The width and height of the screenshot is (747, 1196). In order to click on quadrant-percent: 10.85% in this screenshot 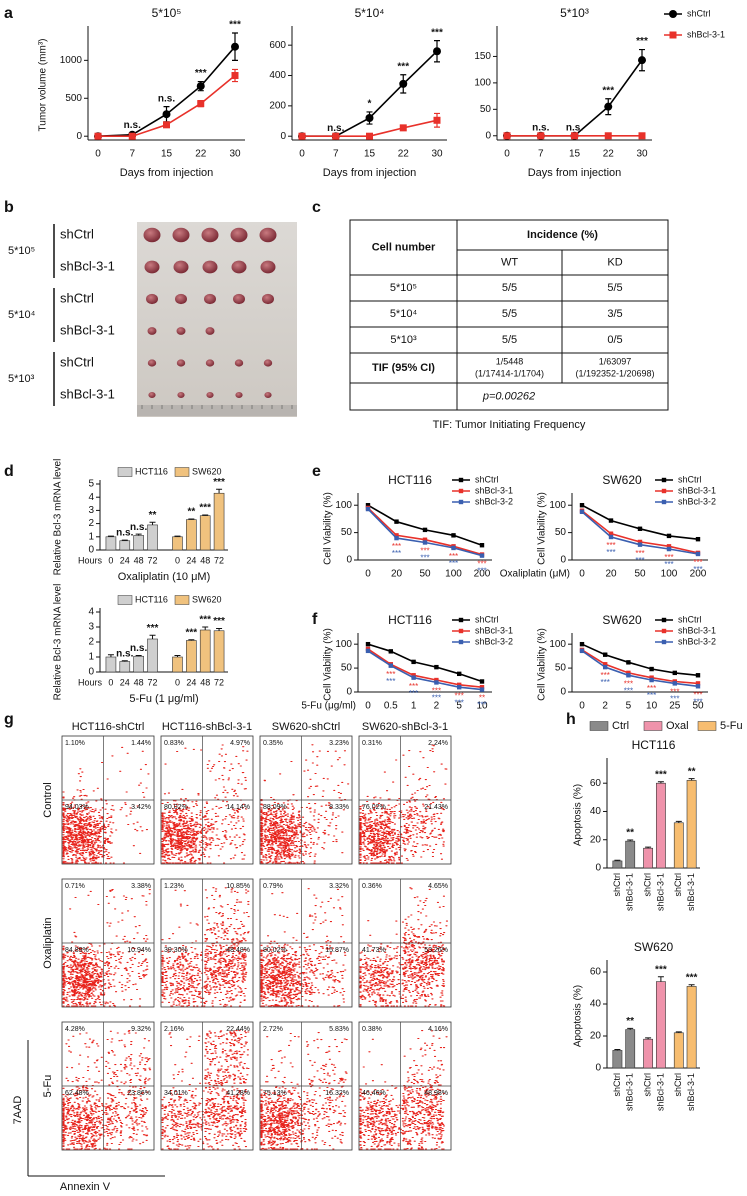, I will do `click(238, 886)`.